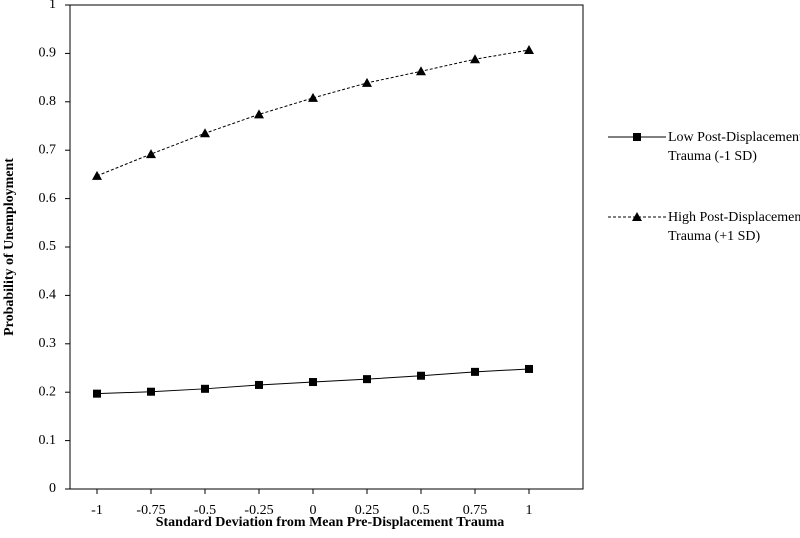 The image size is (800, 538). Describe the element at coordinates (48, 440) in the screenshot. I see `y-tick-label: 0.1` at that location.